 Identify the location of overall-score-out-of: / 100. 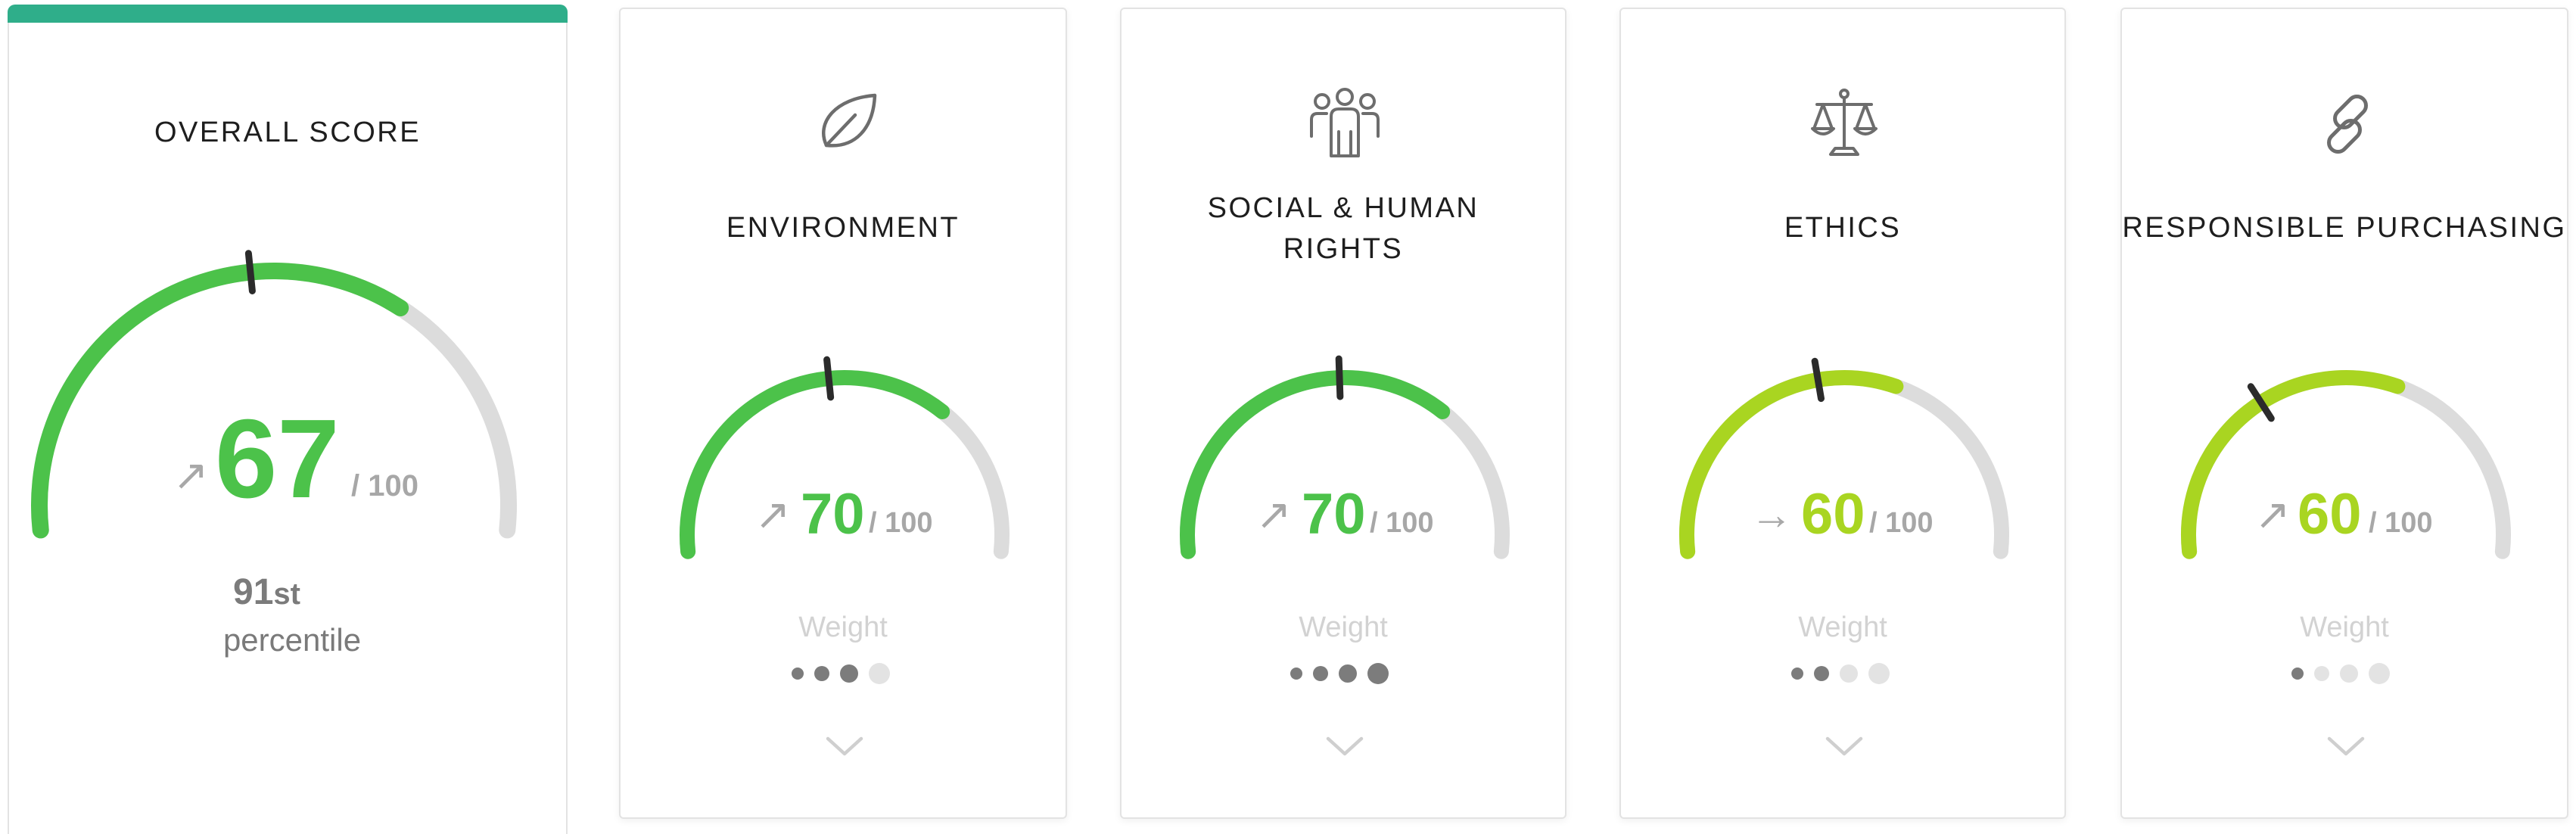
(384, 486).